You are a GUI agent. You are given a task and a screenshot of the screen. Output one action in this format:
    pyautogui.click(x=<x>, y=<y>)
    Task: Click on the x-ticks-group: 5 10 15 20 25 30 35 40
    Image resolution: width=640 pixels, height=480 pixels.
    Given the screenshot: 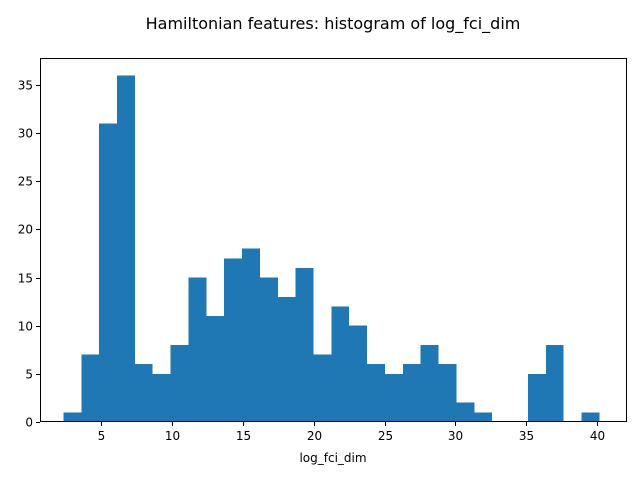 What is the action you would take?
    pyautogui.click(x=351, y=432)
    